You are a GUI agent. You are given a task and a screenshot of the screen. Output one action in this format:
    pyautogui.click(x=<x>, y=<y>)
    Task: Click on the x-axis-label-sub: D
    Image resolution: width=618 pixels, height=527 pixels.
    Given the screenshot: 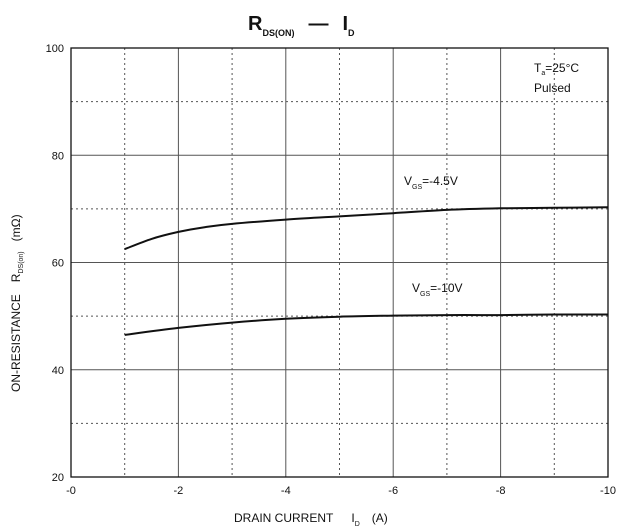 What is the action you would take?
    pyautogui.click(x=357, y=524)
    